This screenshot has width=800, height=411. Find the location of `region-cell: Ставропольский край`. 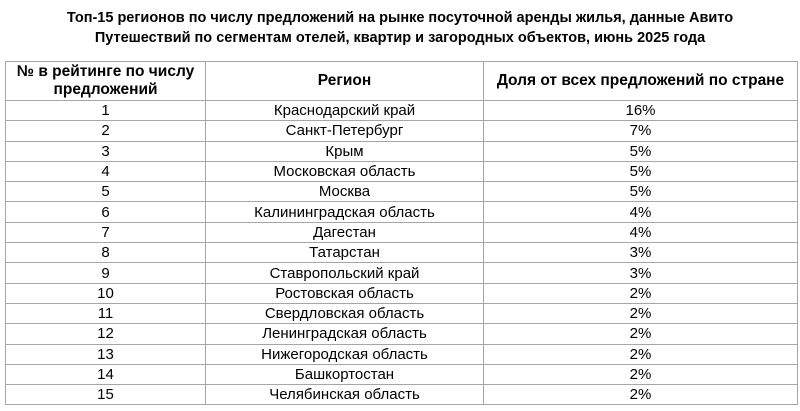

region-cell: Ставропольский край is located at coordinates (344, 273).